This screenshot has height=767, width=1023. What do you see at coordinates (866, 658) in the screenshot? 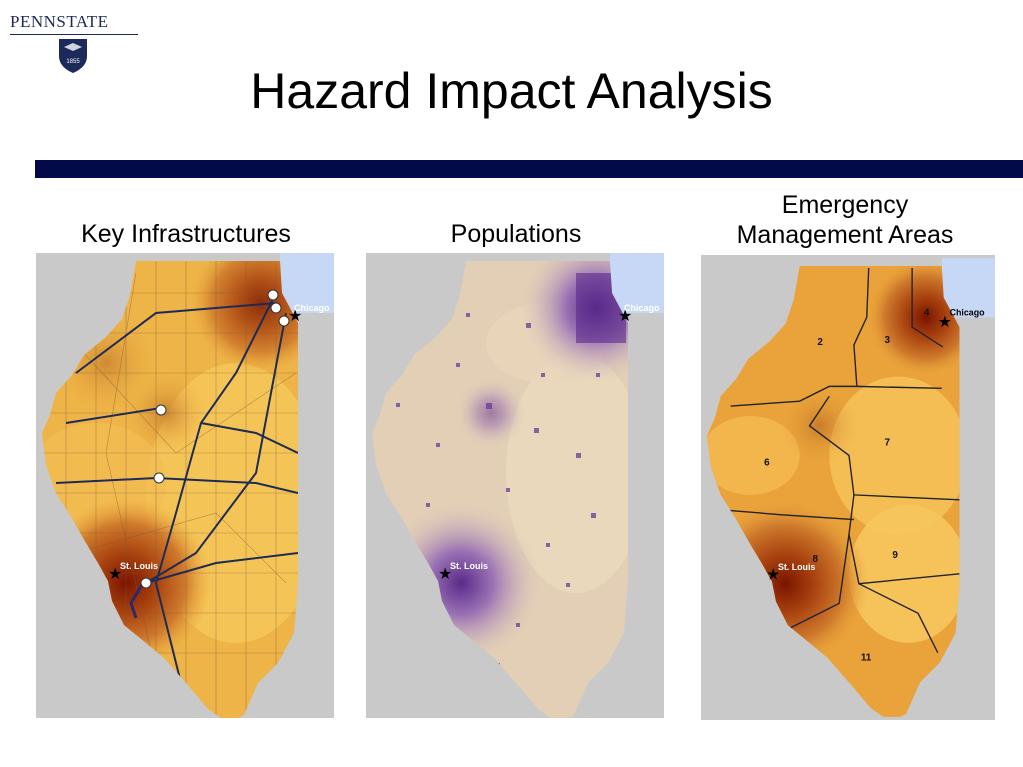
I see `area-label-11: 11` at bounding box center [866, 658].